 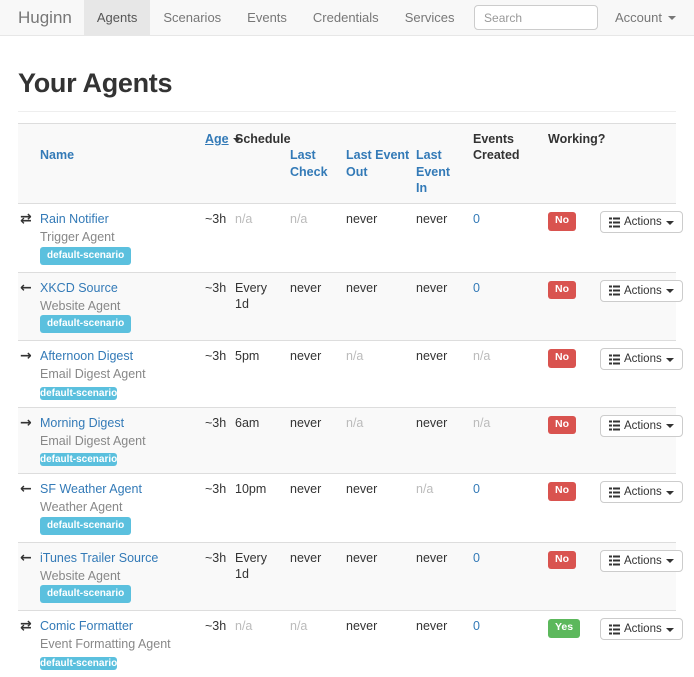 I want to click on nav-item-services: Services, so click(x=430, y=17).